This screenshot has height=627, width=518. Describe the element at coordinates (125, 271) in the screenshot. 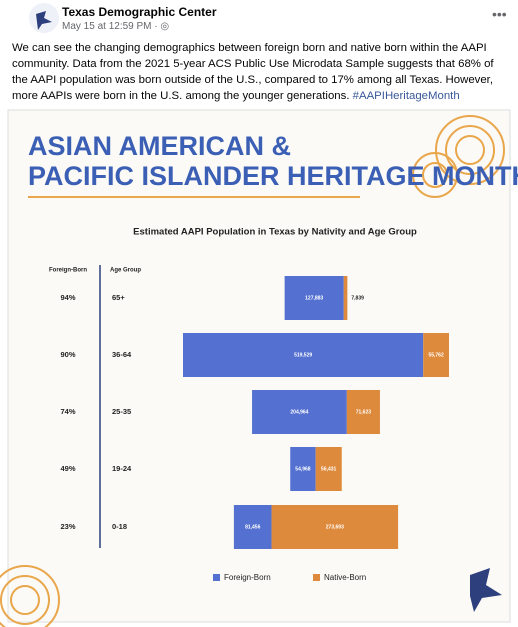

I see `column-header: Age Group` at that location.